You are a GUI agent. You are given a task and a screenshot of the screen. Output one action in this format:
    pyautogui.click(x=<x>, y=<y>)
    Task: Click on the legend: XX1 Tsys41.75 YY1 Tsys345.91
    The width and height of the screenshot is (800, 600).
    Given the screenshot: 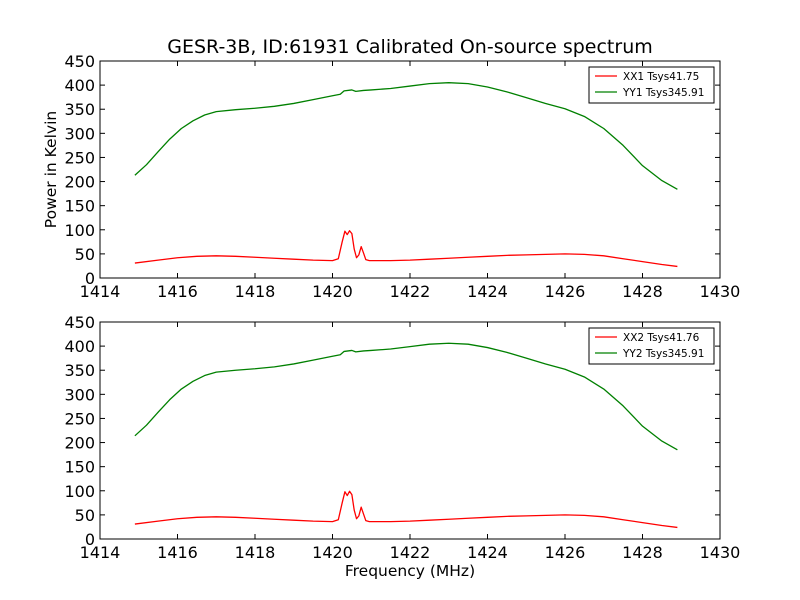 What is the action you would take?
    pyautogui.click(x=651, y=85)
    